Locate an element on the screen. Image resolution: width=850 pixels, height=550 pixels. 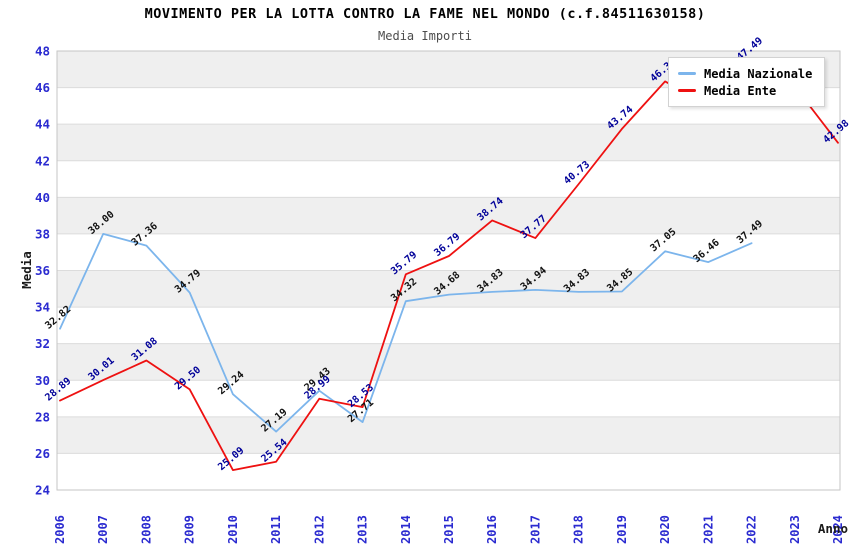
y-axis-tick-label: 28 is located at coordinates (42, 416).